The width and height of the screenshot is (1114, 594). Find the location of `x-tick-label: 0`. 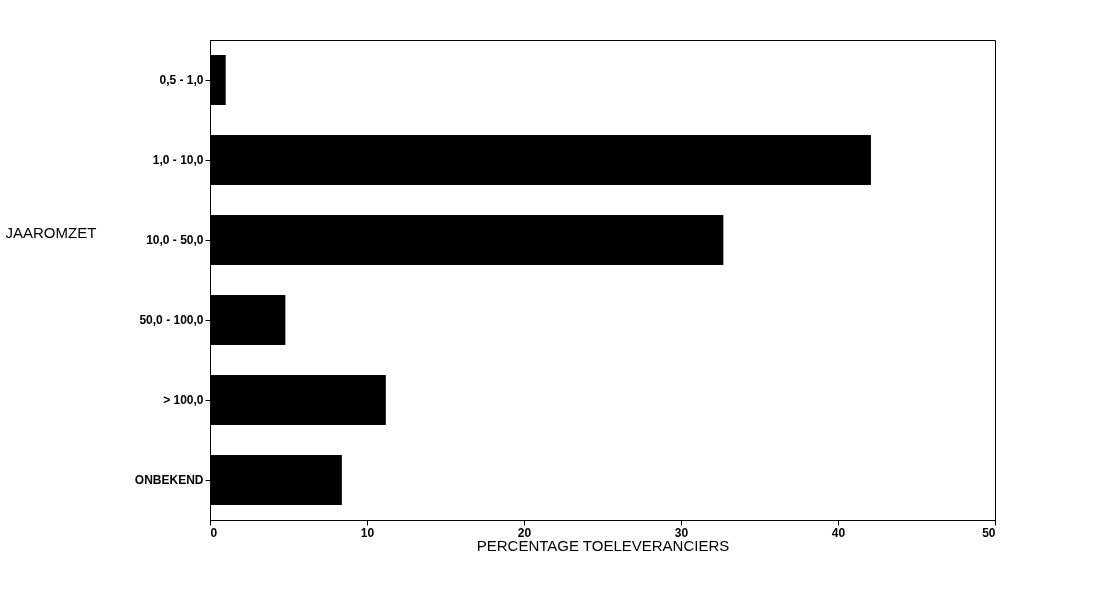

x-tick-label: 0 is located at coordinates (214, 532).